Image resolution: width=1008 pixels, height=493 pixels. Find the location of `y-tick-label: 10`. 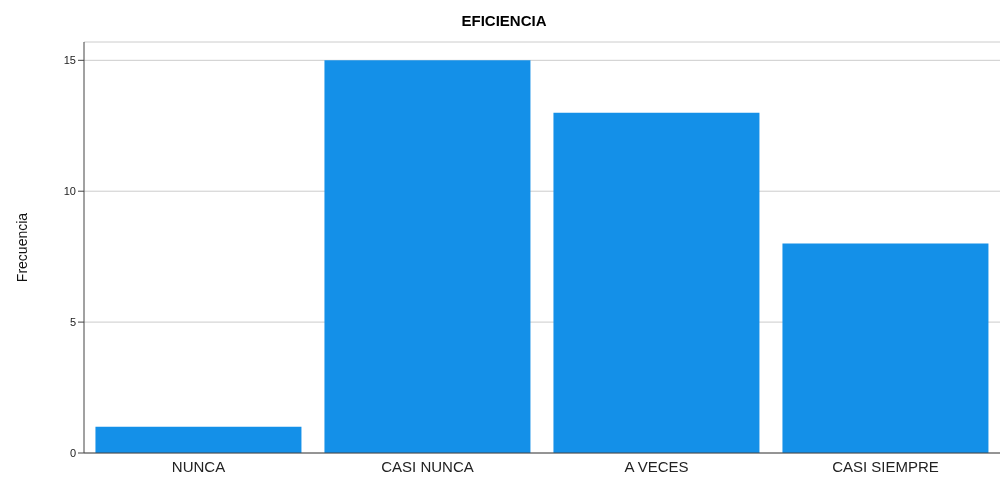

y-tick-label: 10 is located at coordinates (69, 191).